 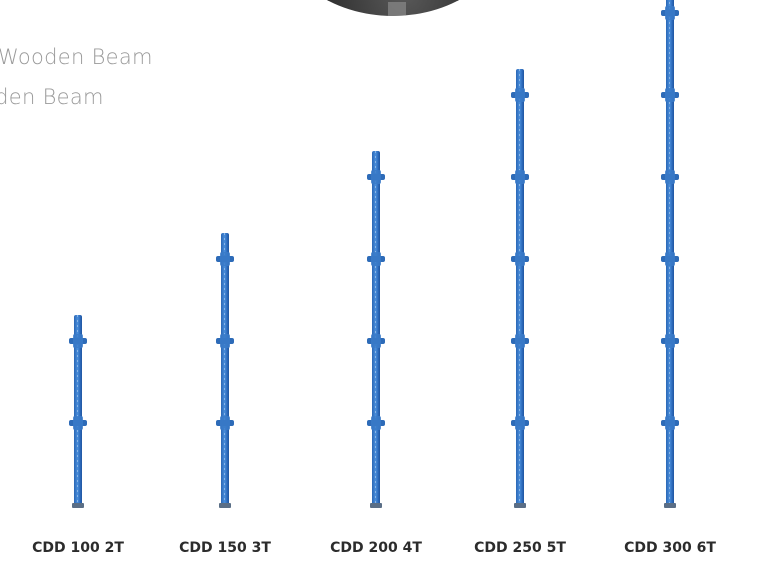 What do you see at coordinates (376, 548) in the screenshot?
I see `prop-label: CDD 200 4T` at bounding box center [376, 548].